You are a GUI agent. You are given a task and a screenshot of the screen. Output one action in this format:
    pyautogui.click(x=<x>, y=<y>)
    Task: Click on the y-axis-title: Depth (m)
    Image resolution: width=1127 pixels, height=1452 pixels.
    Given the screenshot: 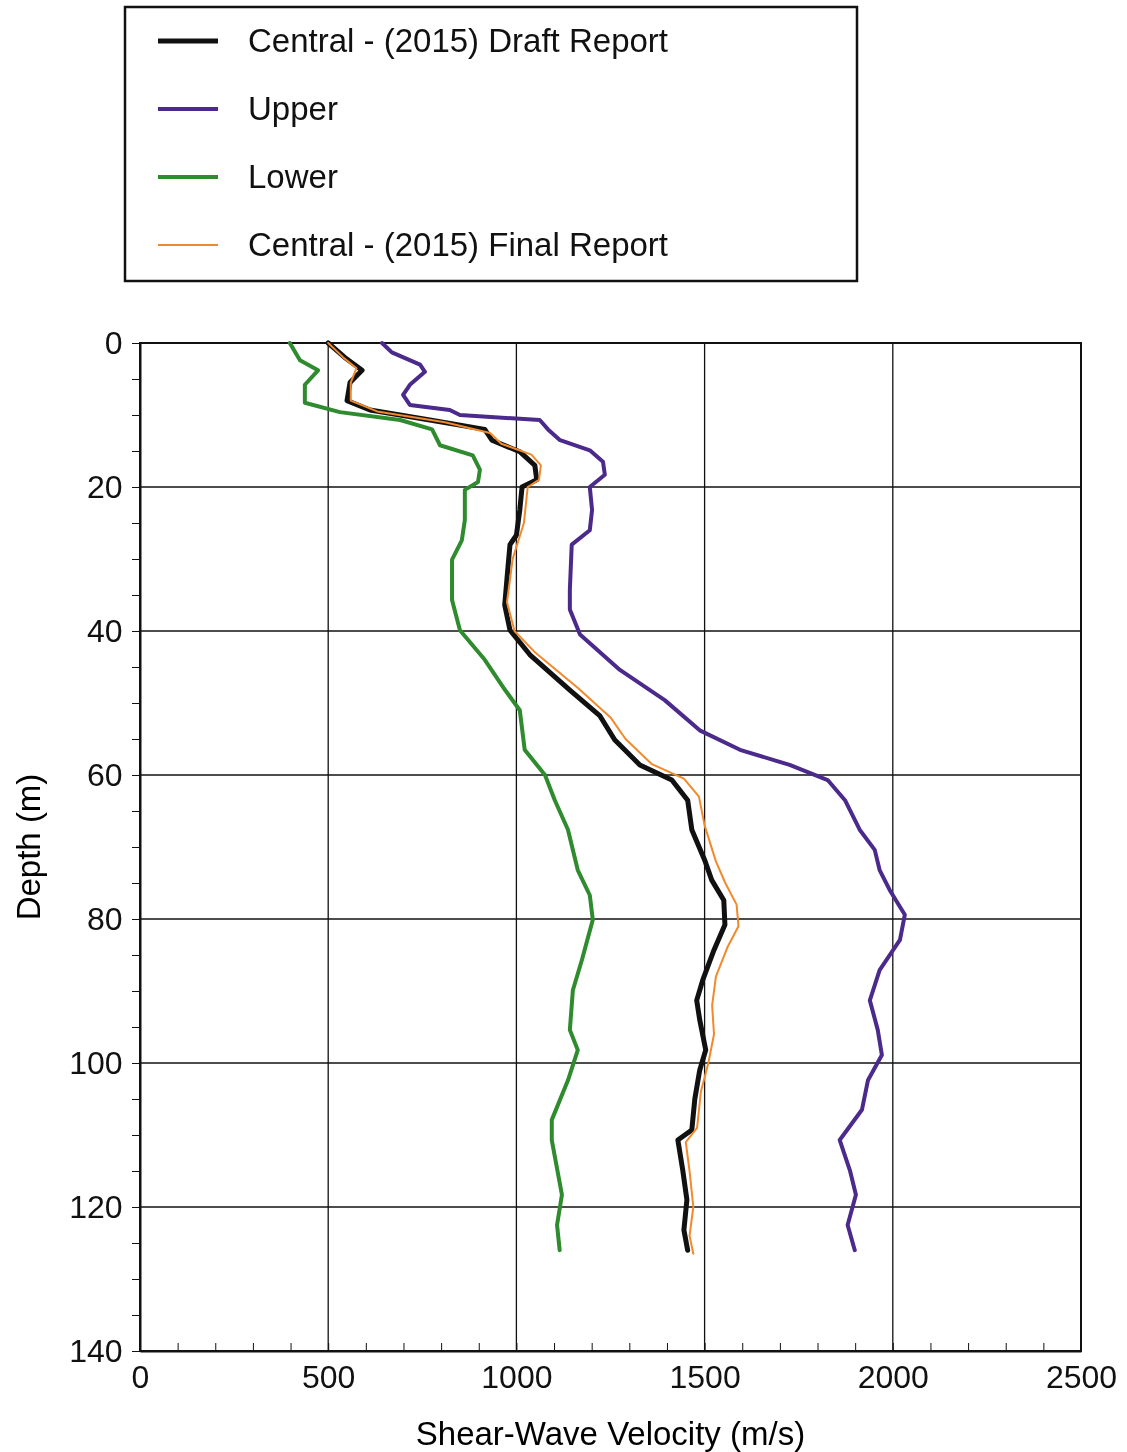 What is the action you would take?
    pyautogui.click(x=28, y=847)
    